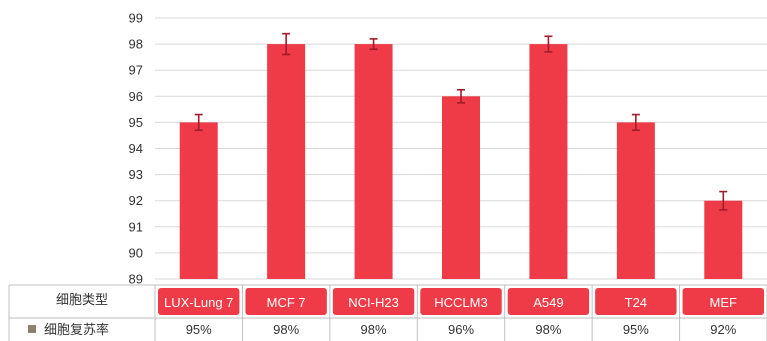 Image resolution: width=767 pixels, height=341 pixels. What do you see at coordinates (136, 70) in the screenshot?
I see `y-tick-label: 97` at bounding box center [136, 70].